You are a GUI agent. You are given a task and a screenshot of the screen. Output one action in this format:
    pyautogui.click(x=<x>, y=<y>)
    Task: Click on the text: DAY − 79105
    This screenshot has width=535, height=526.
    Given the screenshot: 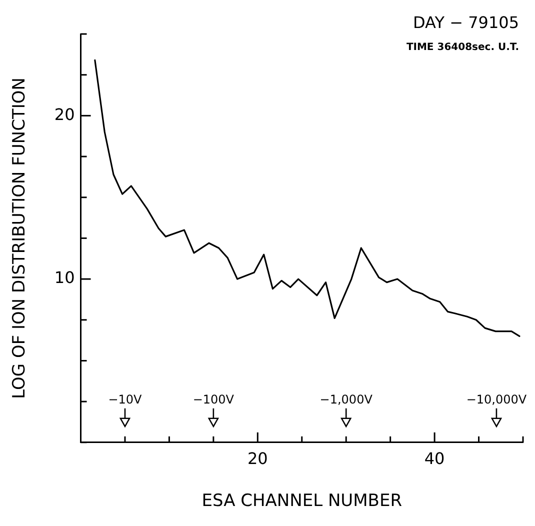 What is the action you would take?
    pyautogui.click(x=466, y=22)
    